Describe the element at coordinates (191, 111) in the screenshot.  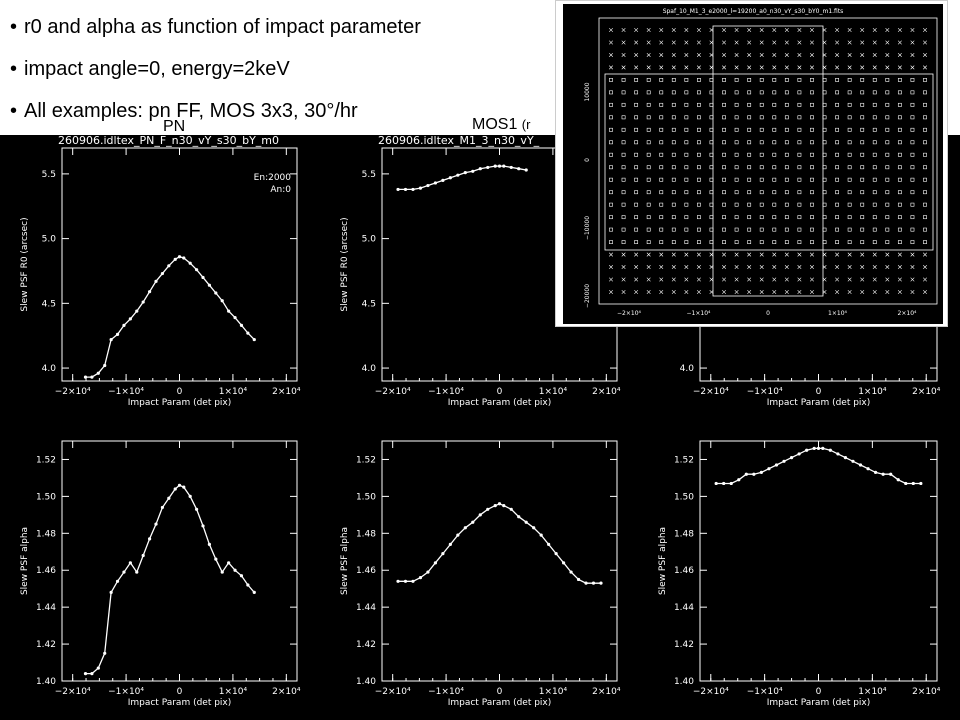
I see `bullet-3-text: All examples: pn FF, MOS 3x3, 30°/hr` at that location.